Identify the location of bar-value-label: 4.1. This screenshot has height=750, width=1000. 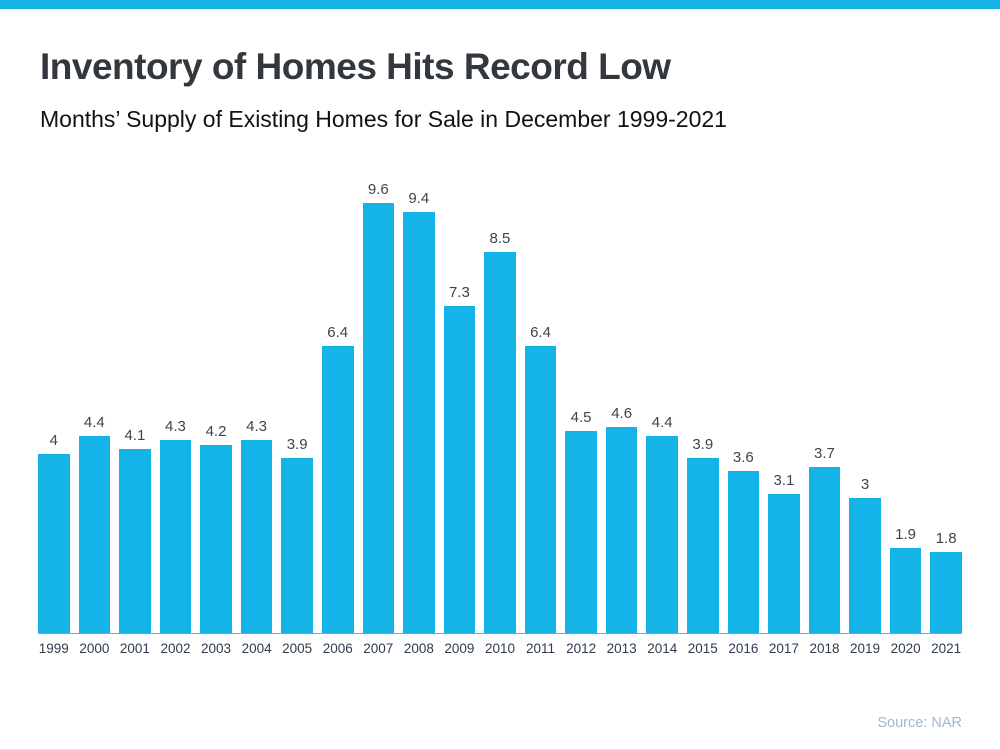
(135, 436).